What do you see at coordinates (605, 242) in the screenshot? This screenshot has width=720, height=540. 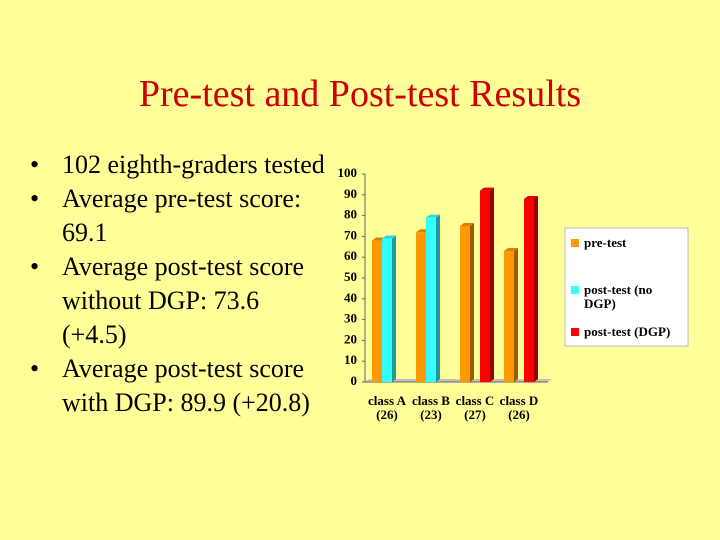 I see `legend-label: pre-test` at bounding box center [605, 242].